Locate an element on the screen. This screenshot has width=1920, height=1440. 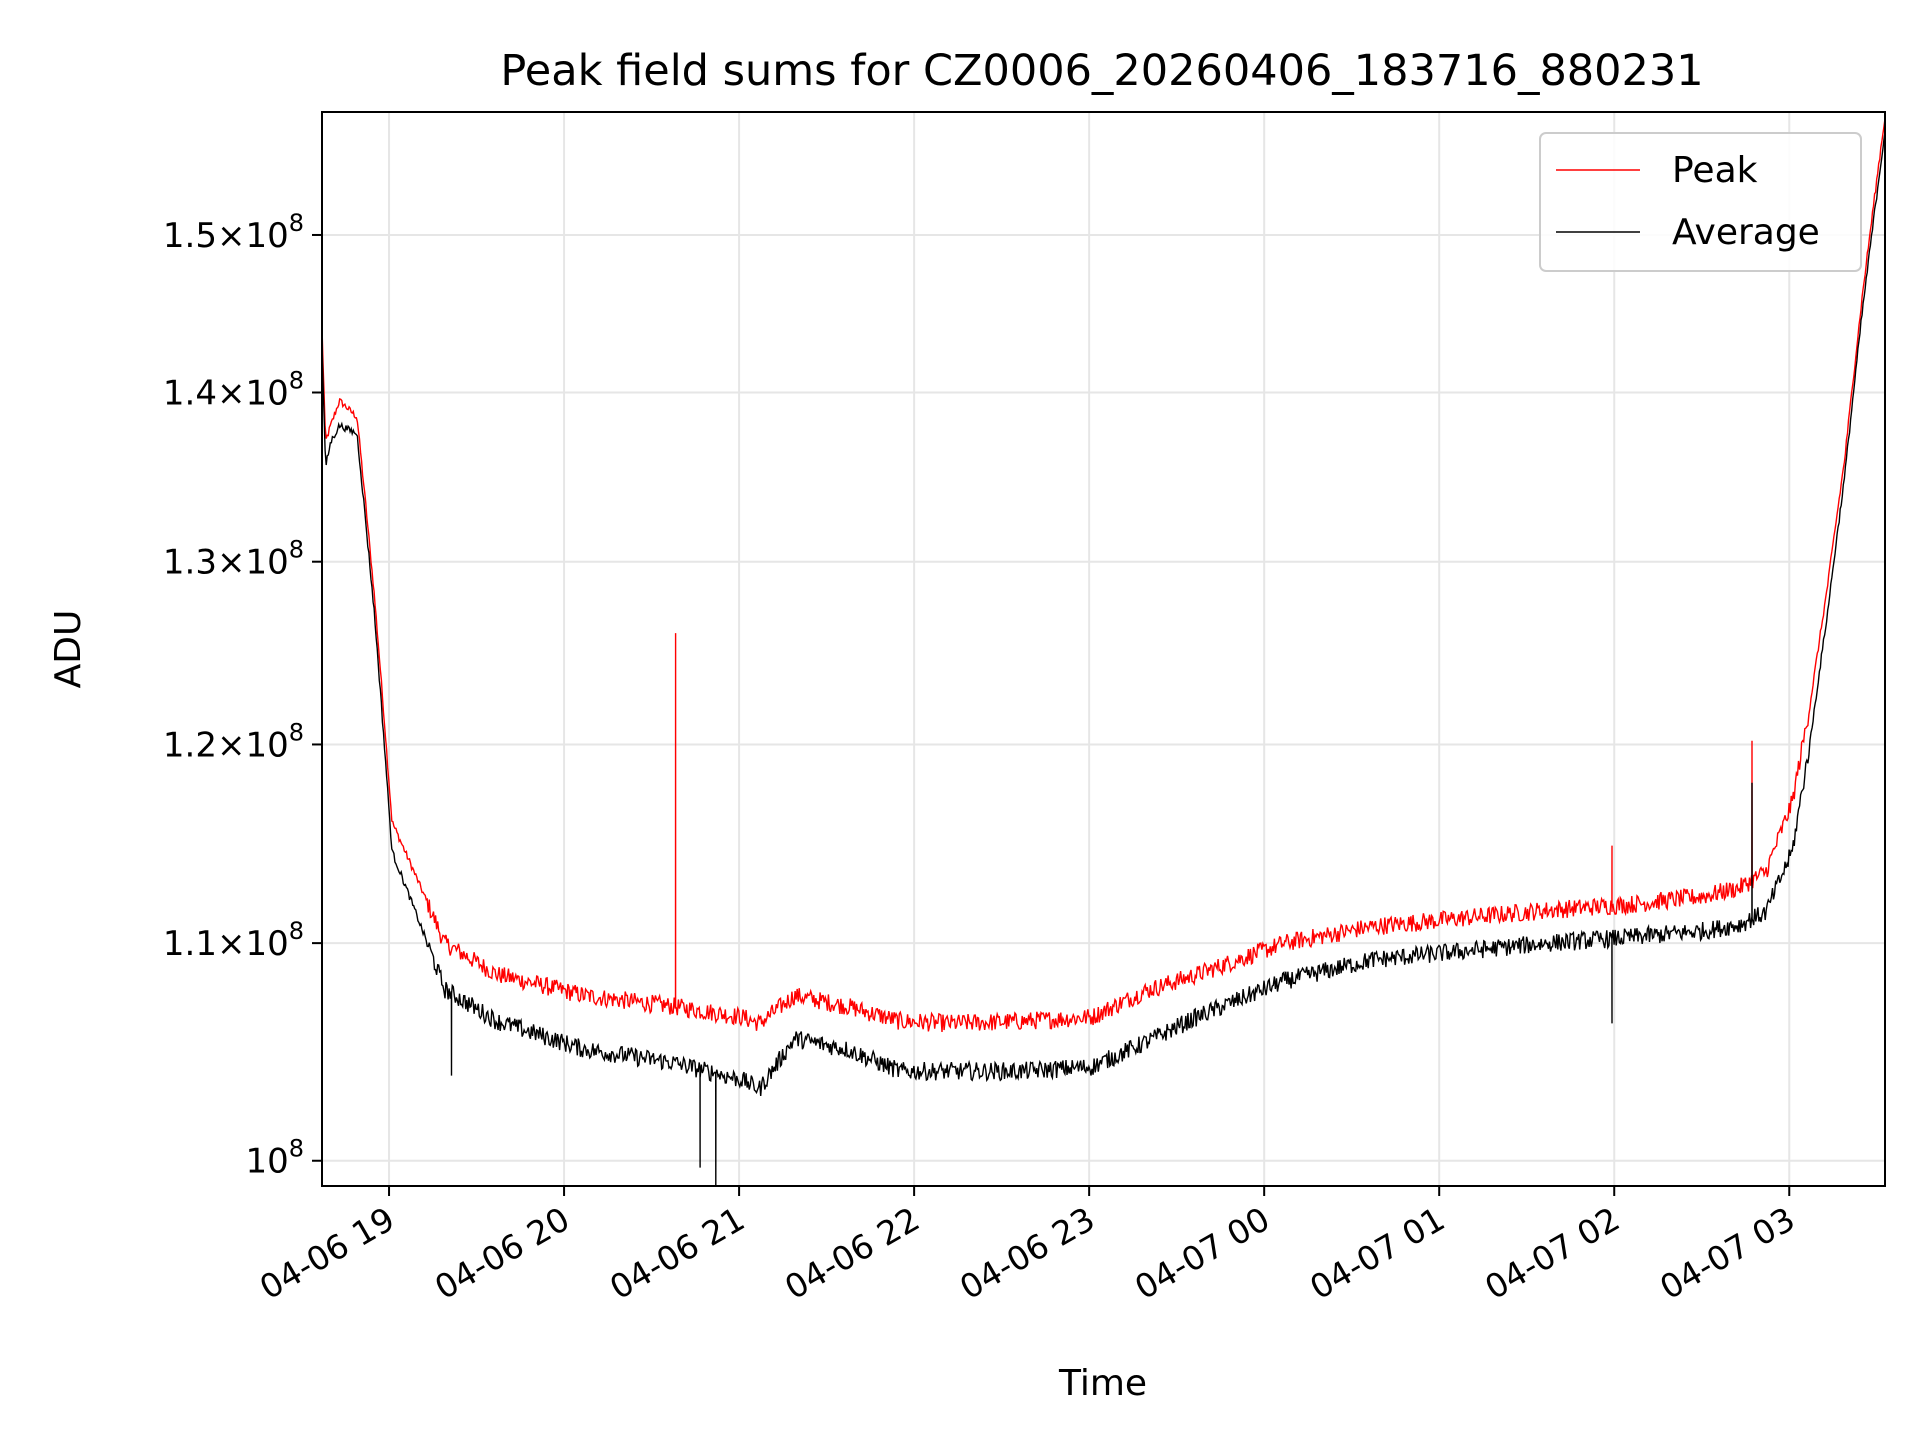
y-tick-label: 1.3×108 is located at coordinates (233, 559).